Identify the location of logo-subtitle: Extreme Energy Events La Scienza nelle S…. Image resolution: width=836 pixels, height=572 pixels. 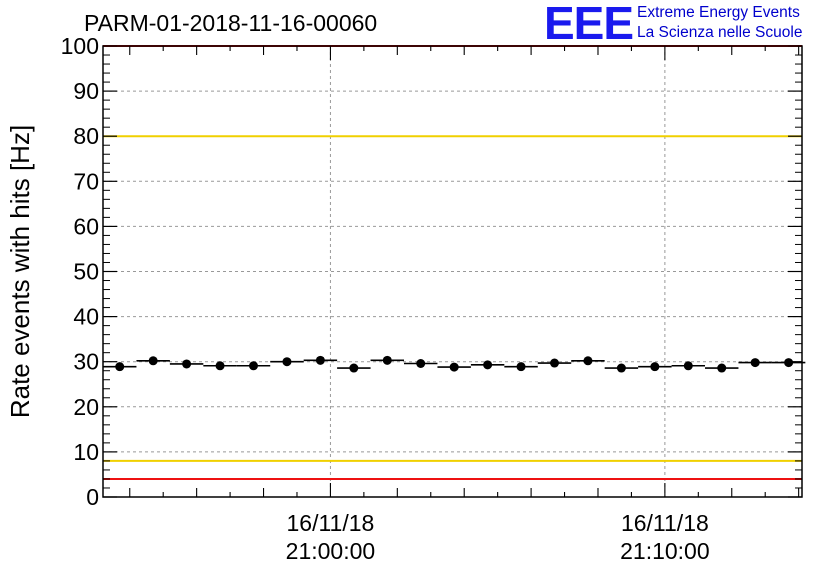
(719, 23).